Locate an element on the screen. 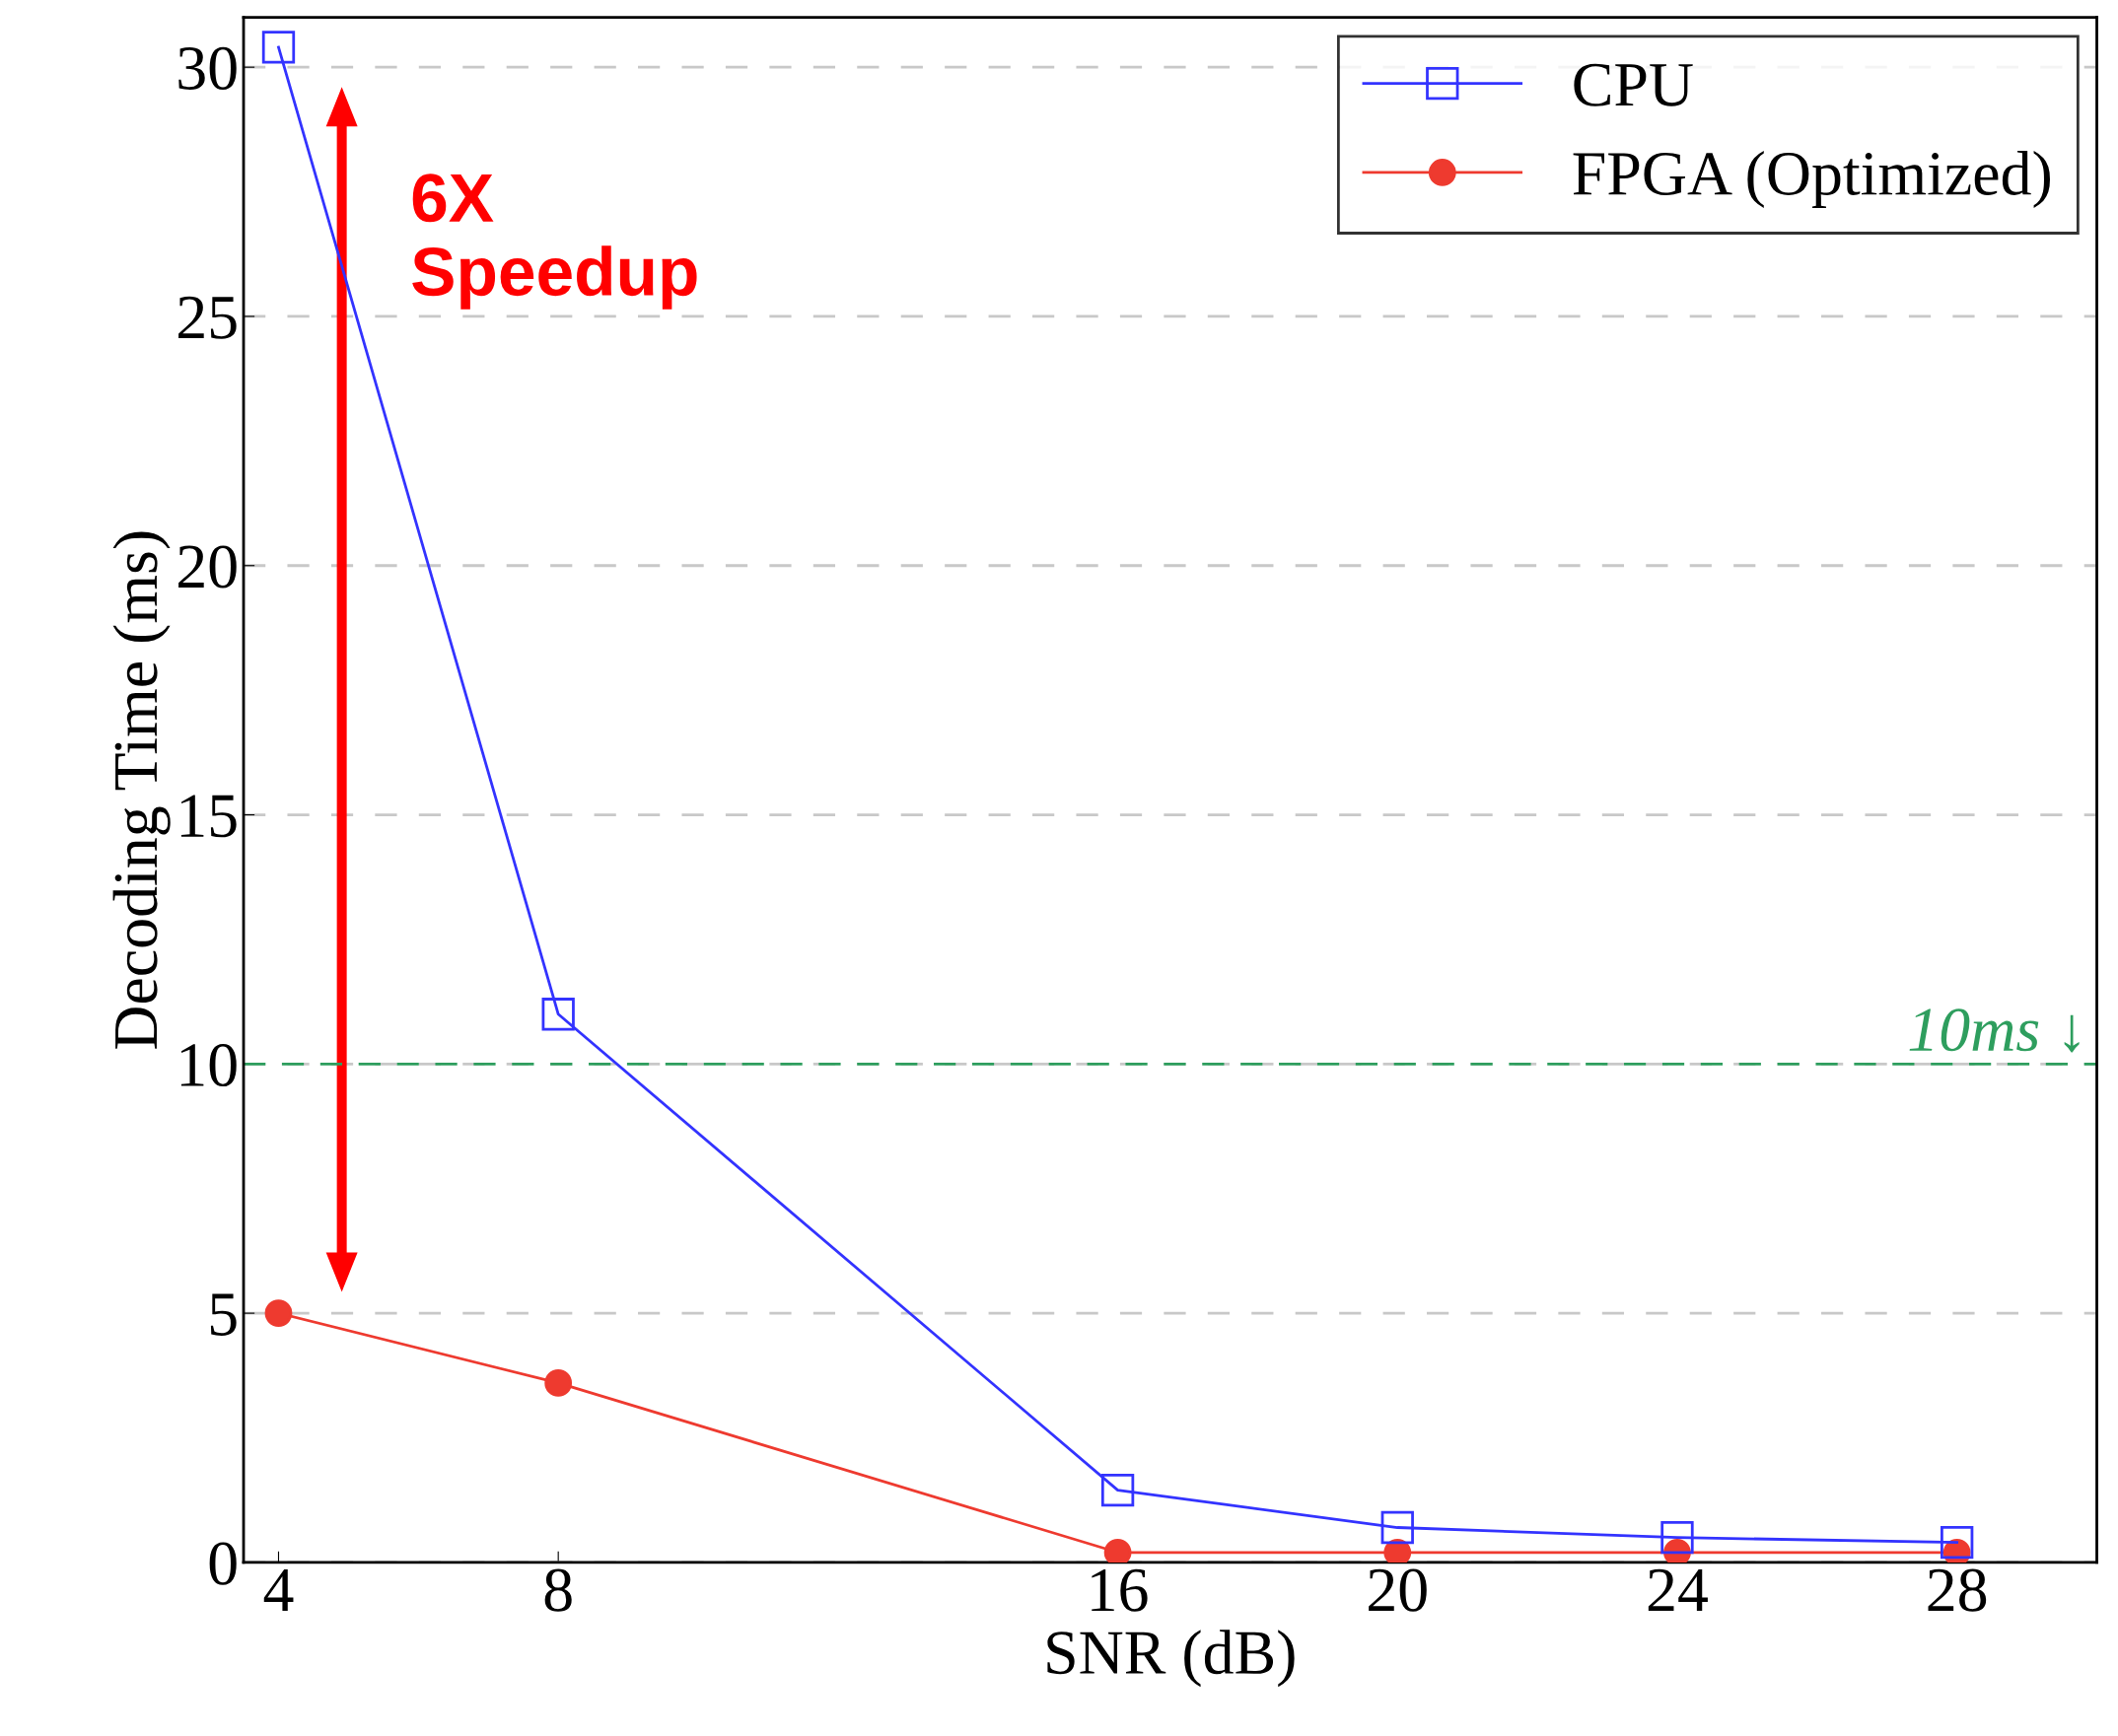 The image size is (2118, 1736). y-tick-label: 10 is located at coordinates (208, 1065).